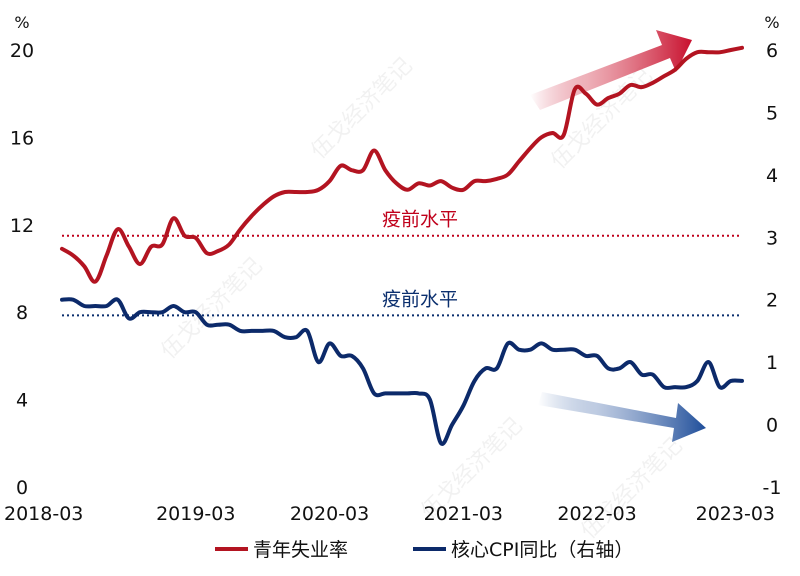 The width and height of the screenshot is (800, 576). What do you see at coordinates (22, 138) in the screenshot?
I see `left-tick-label: 16` at bounding box center [22, 138].